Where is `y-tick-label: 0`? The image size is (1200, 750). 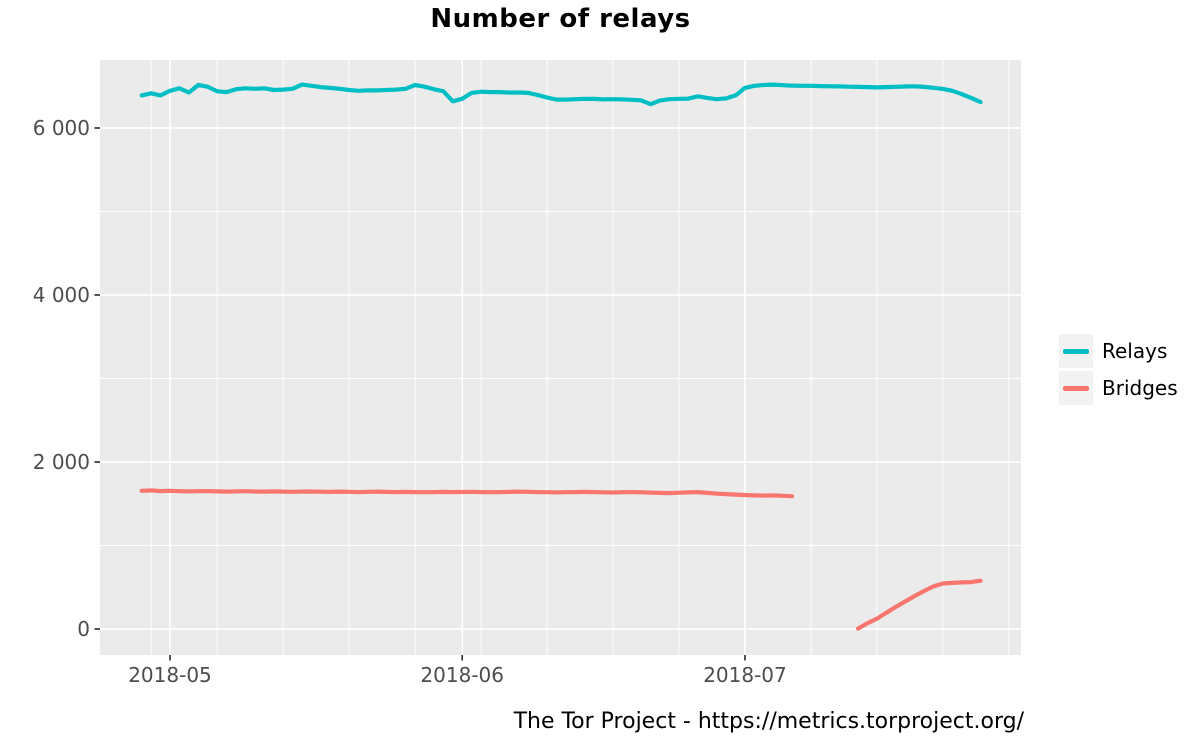 y-tick-label: 0 is located at coordinates (83, 629).